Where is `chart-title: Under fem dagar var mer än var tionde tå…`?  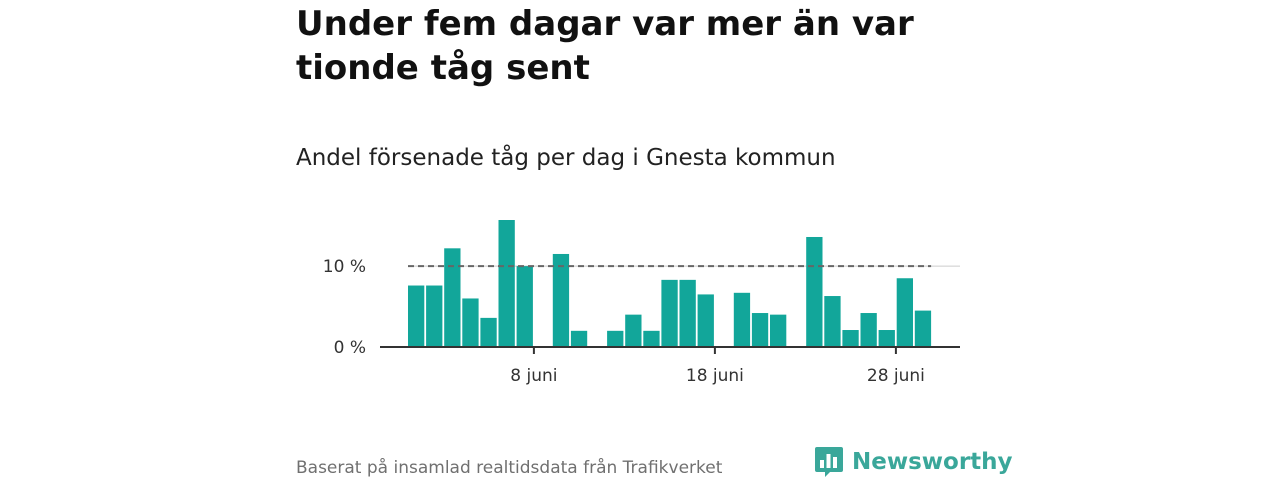 chart-title: Under fem dagar var mer än var tionde tå… is located at coordinates (605, 46).